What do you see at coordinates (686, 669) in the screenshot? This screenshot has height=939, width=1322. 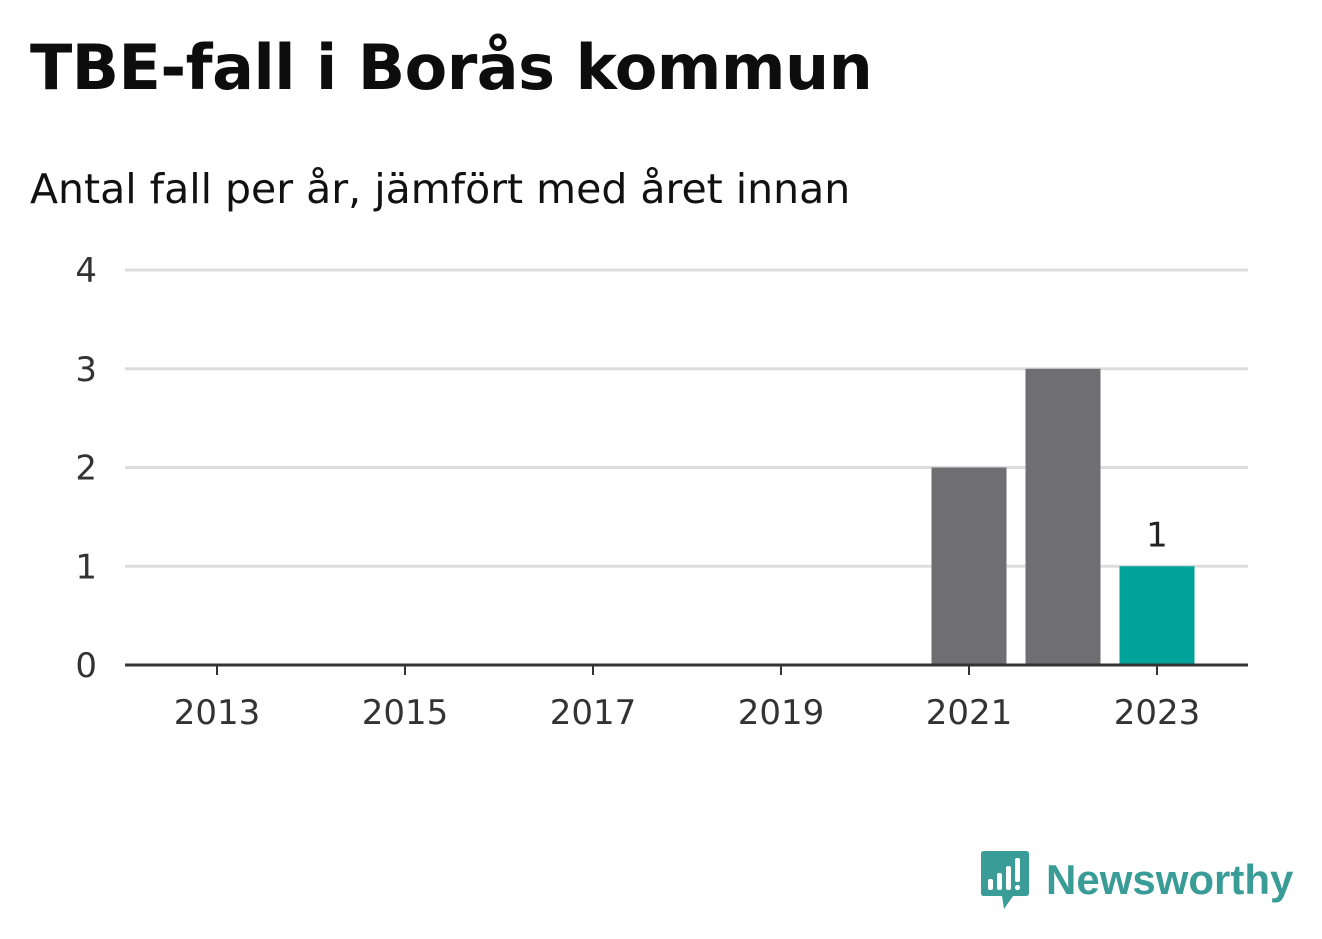 I see `x-axis` at bounding box center [686, 669].